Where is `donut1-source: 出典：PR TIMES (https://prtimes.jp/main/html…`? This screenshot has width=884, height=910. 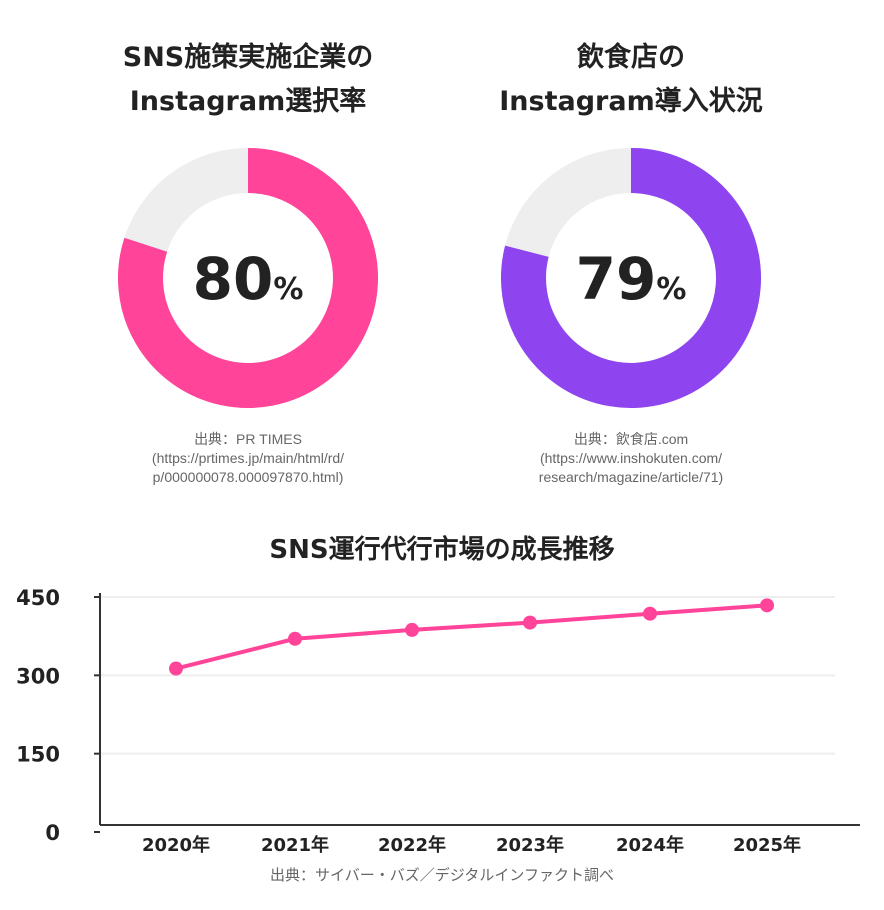 donut1-source: 出典：PR TIMES (https://prtimes.jp/main/html… is located at coordinates (248, 458).